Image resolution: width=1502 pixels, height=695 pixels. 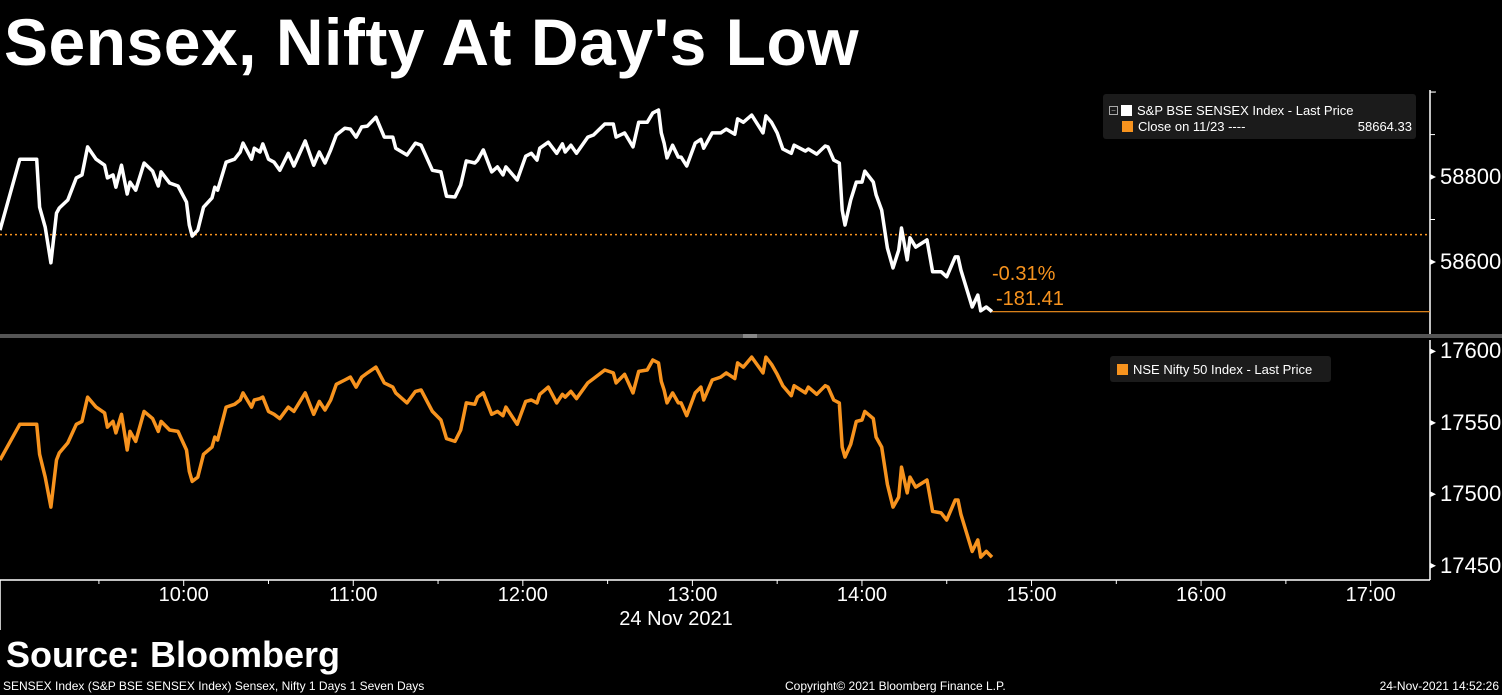 I want to click on x-tick-label: 16:00, so click(x=1201, y=595).